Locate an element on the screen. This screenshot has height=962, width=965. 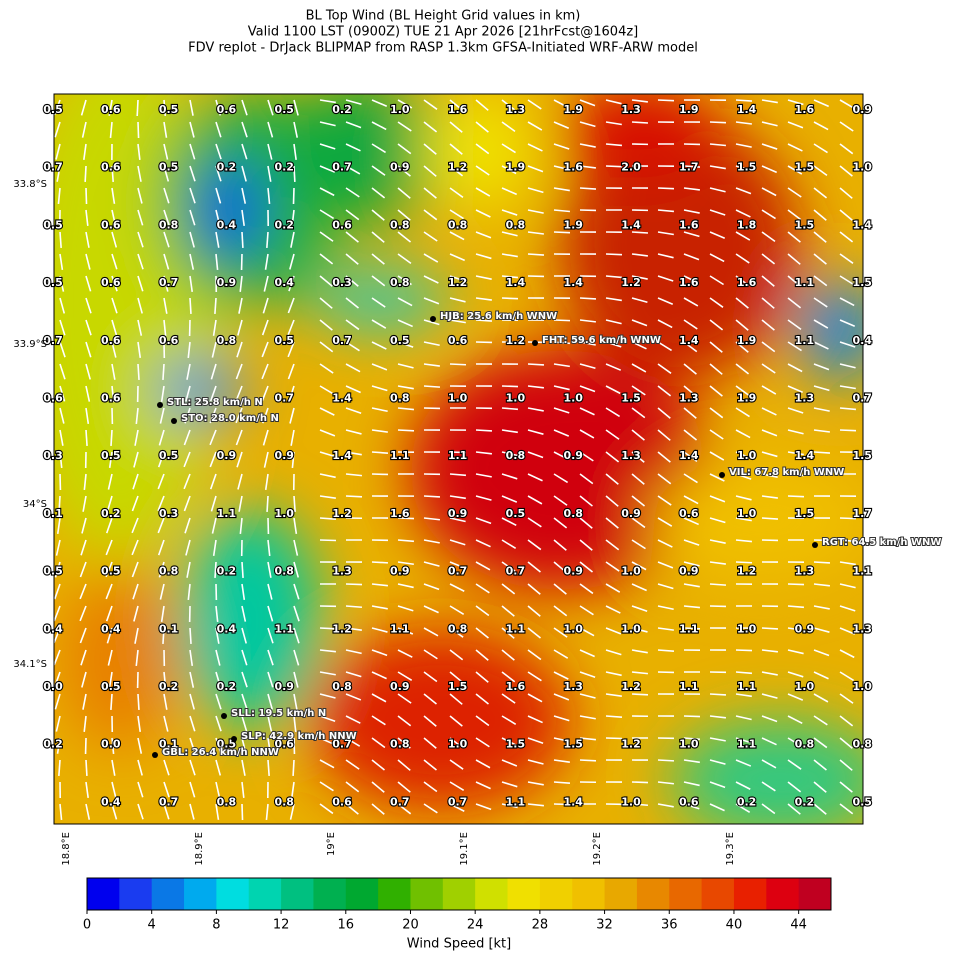
grid-value: 0.2 is located at coordinates (227, 686).